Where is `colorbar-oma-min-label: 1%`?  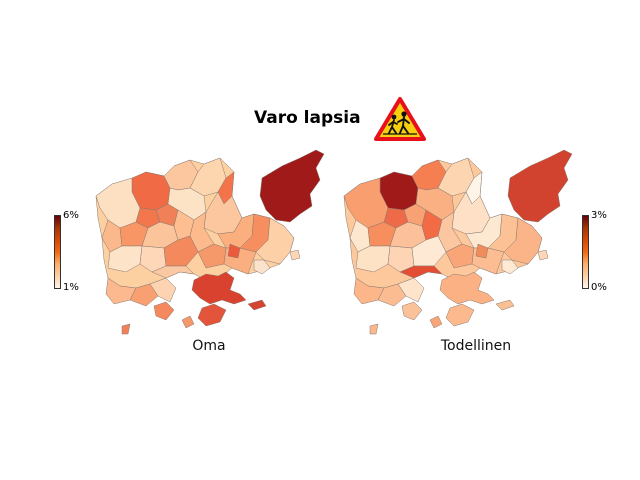 colorbar-oma-min-label: 1% is located at coordinates (71, 287).